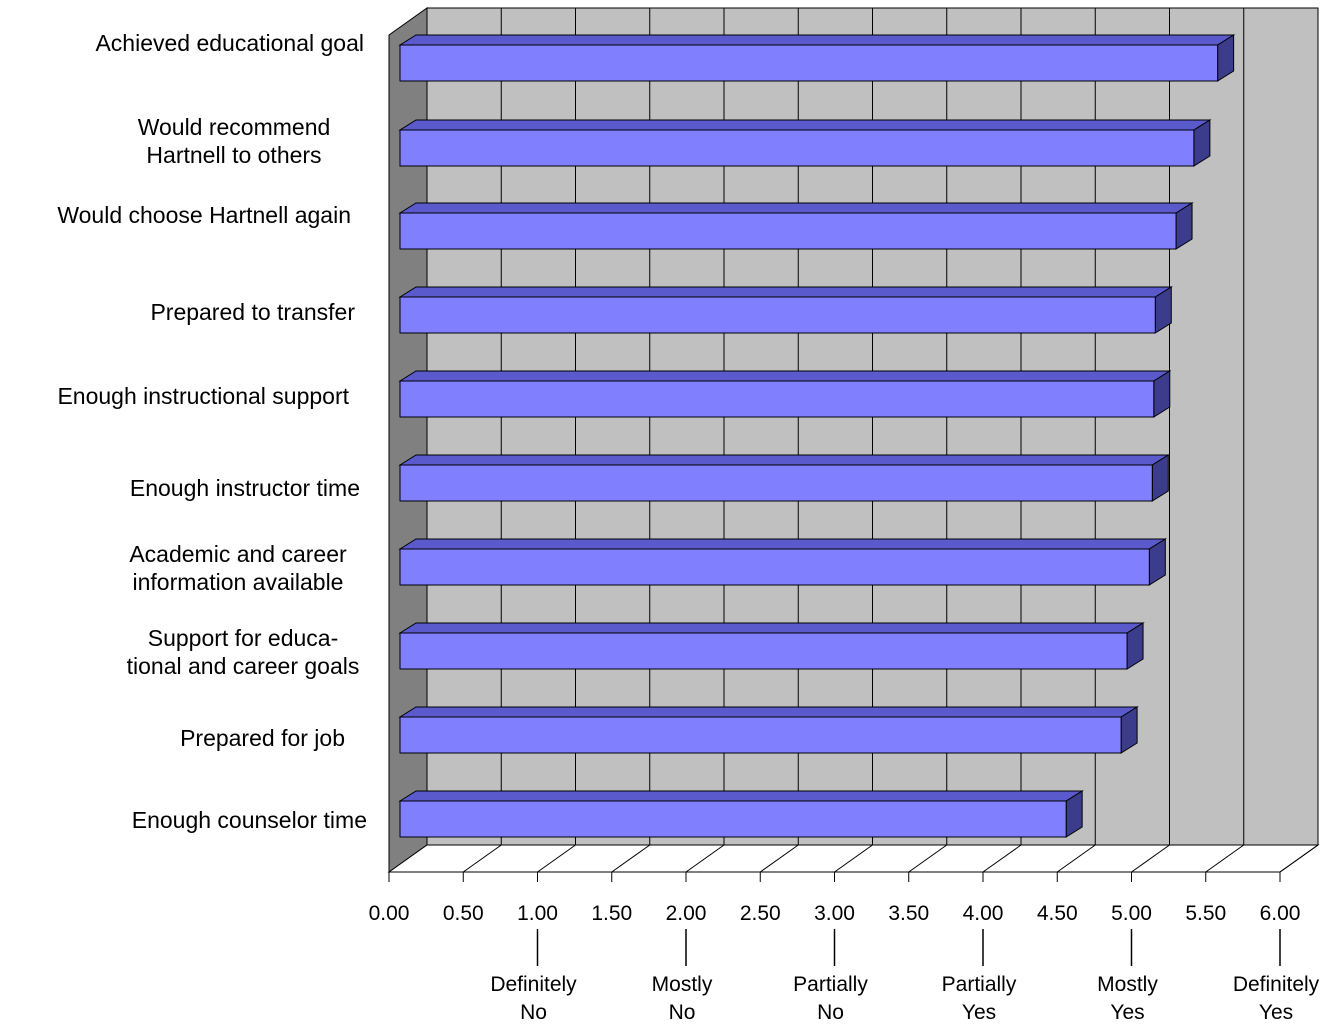  I want to click on category-label-line: Achieved educational goal, so click(229, 43).